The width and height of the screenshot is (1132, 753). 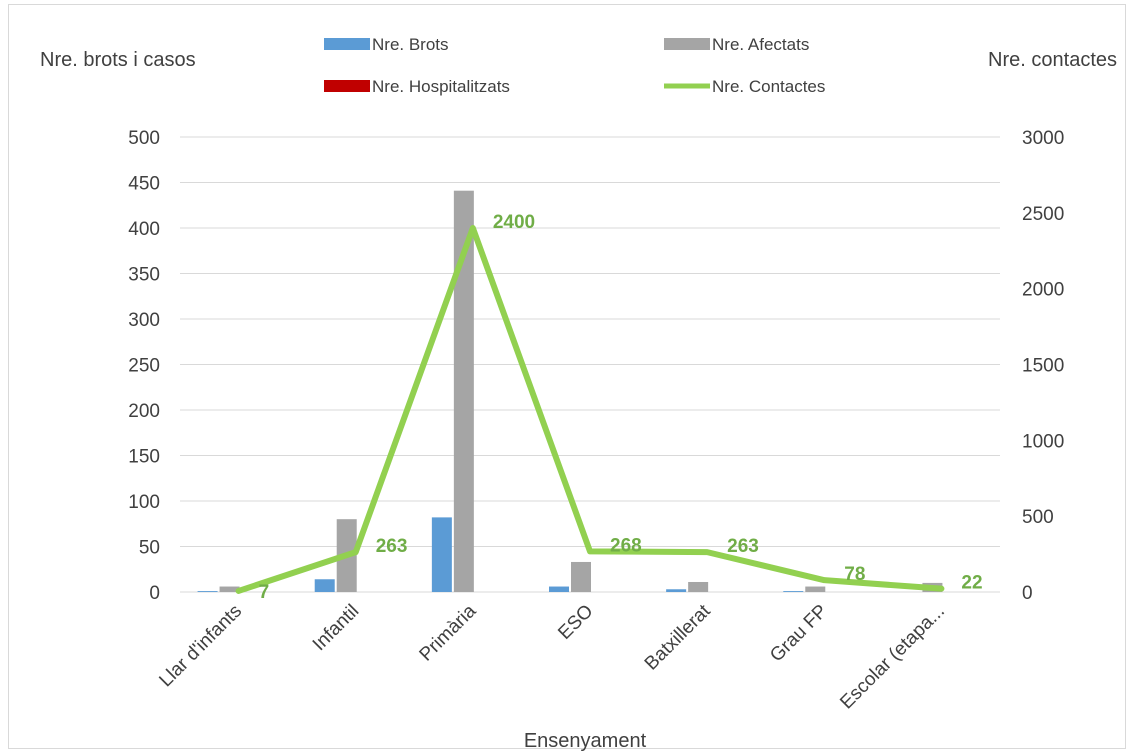 I want to click on contactes-data-label: 7, so click(x=264, y=592).